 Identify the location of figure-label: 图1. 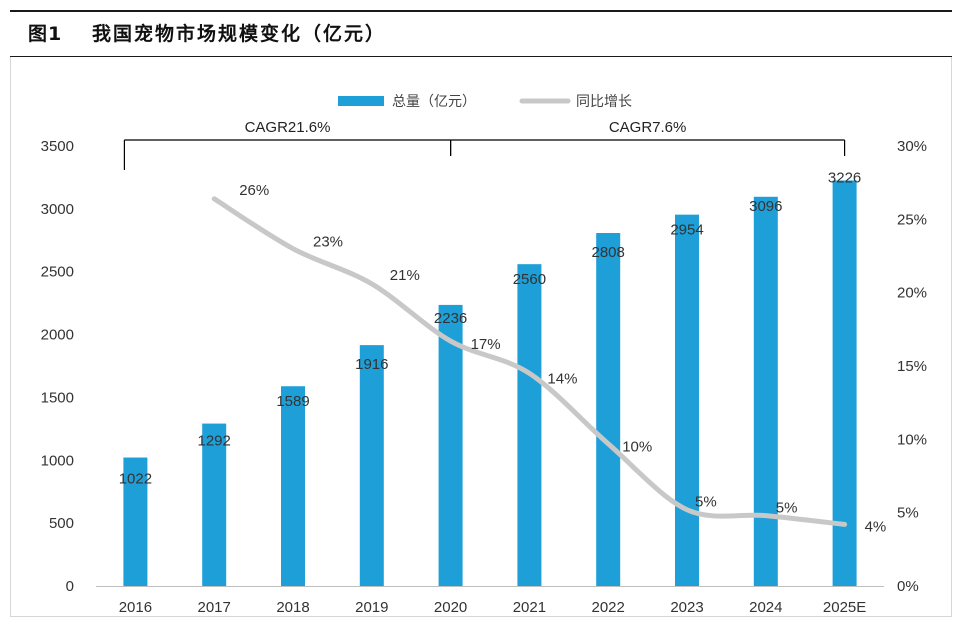
(45, 34).